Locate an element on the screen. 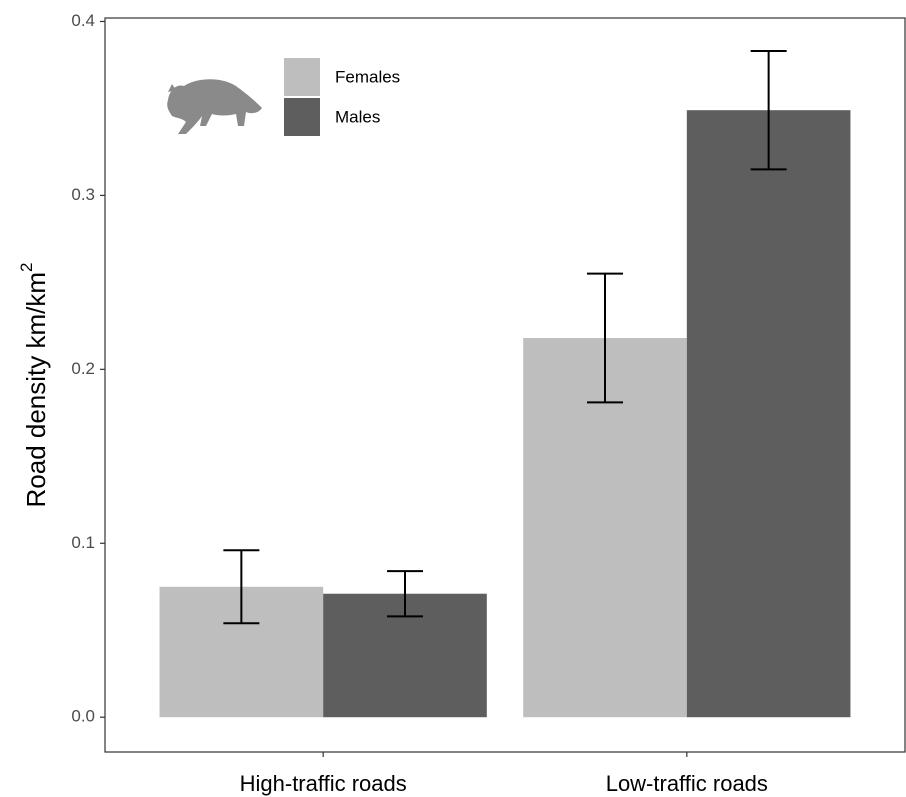 The image size is (906, 797). x-tick-label: High-traffic roads is located at coordinates (323, 783).